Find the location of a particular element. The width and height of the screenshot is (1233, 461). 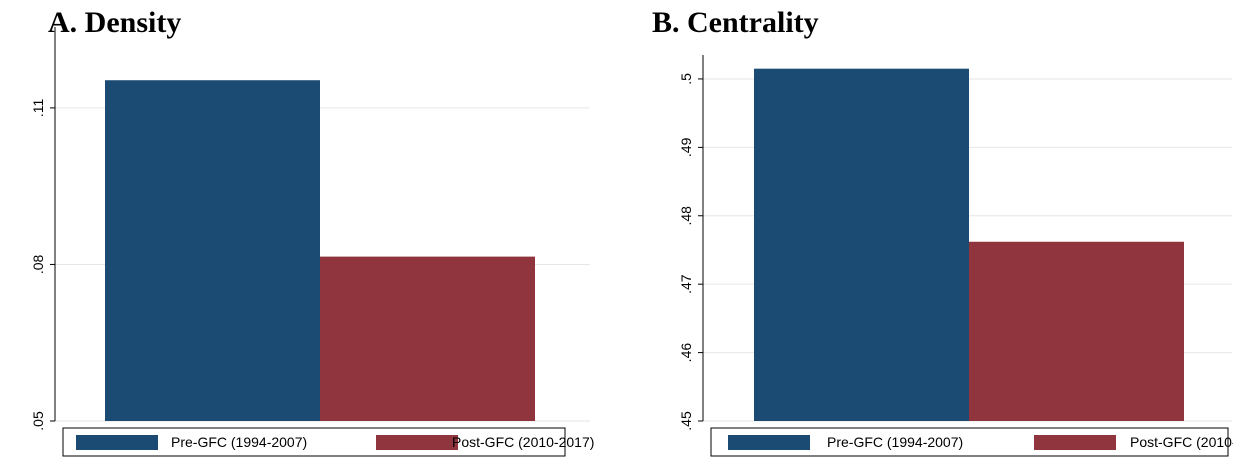

panel-b-title: B. Centrality is located at coordinates (735, 22).